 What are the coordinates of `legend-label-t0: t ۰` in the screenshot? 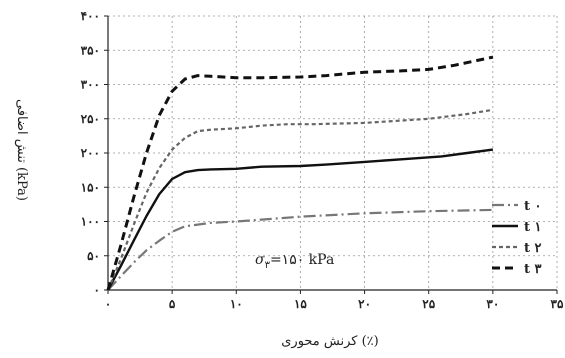 It's located at (533, 206).